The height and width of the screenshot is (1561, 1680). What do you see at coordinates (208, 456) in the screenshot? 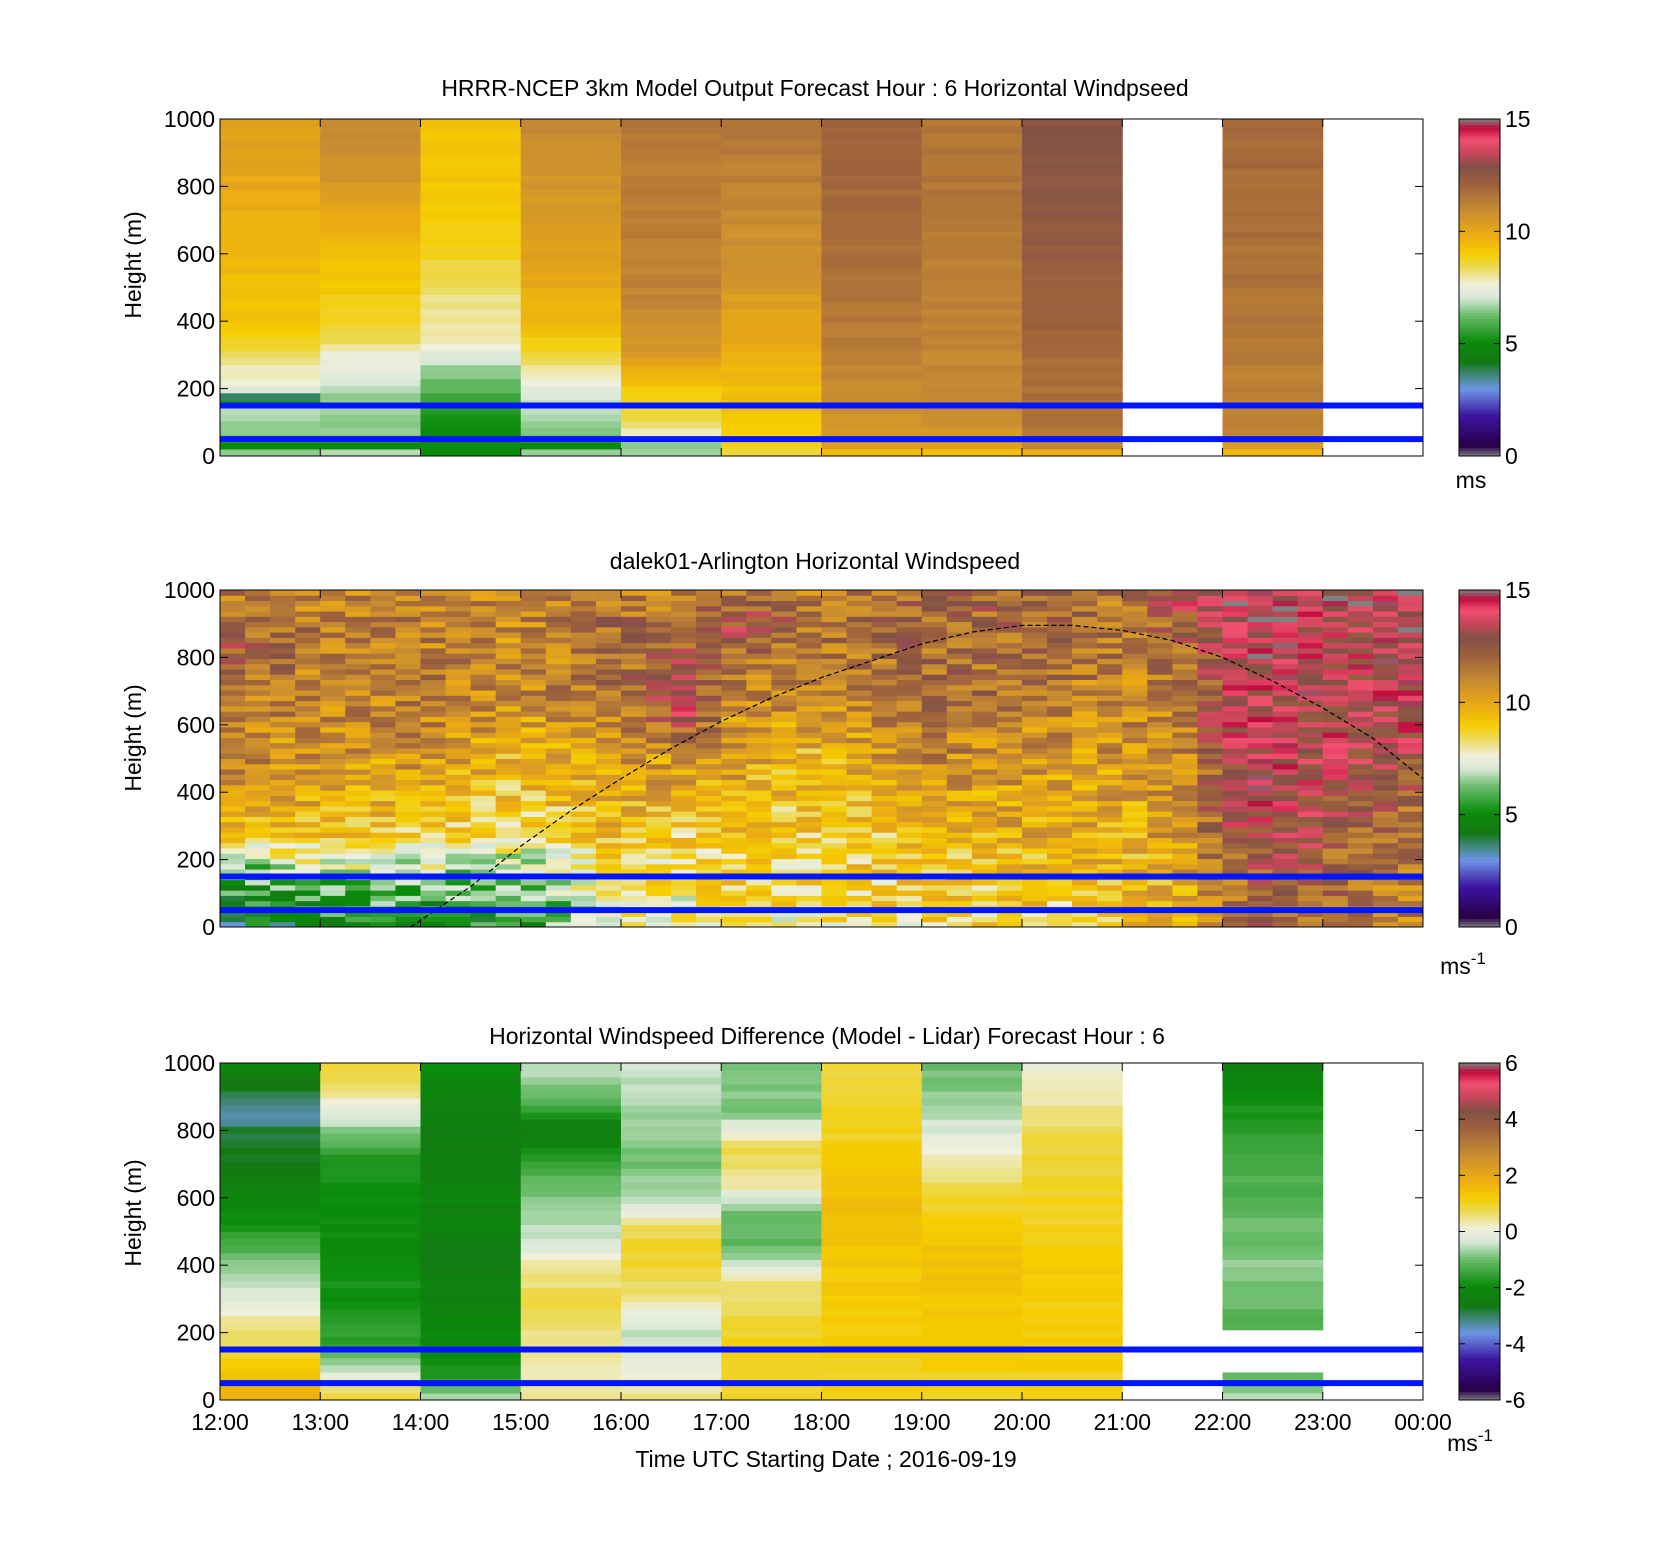
I see `y-tick-label: 0` at bounding box center [208, 456].